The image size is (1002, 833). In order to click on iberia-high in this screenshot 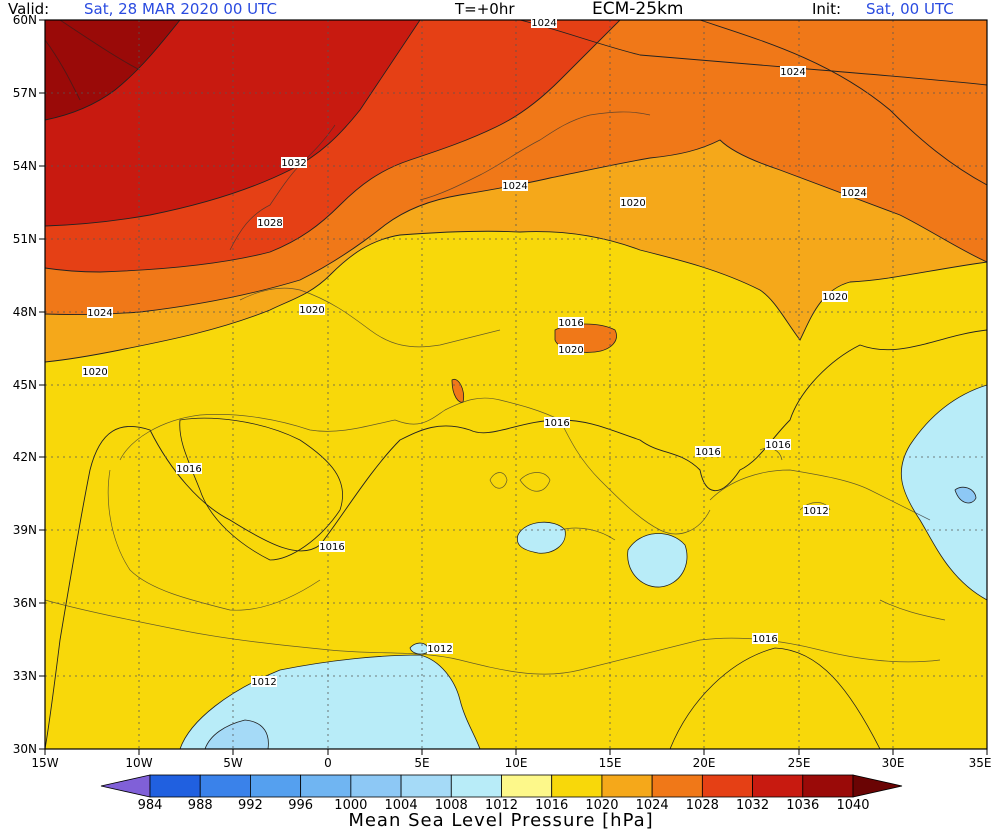, I will do `click(261, 489)`.